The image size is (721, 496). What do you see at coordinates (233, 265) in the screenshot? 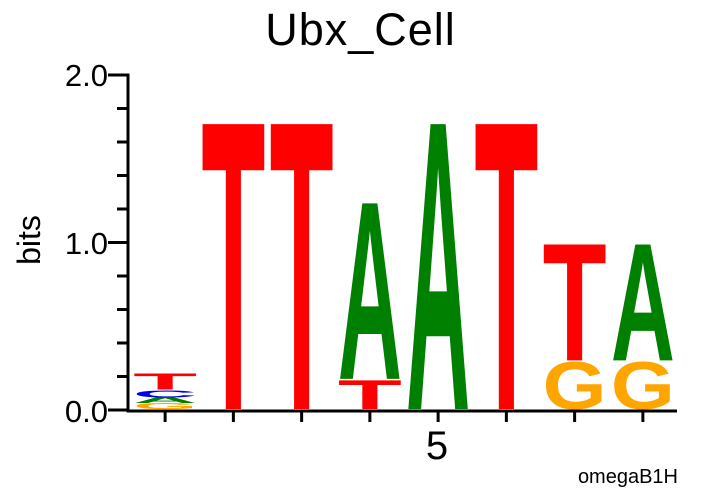
I see `logo-letter-T-pos2: T` at bounding box center [233, 265].